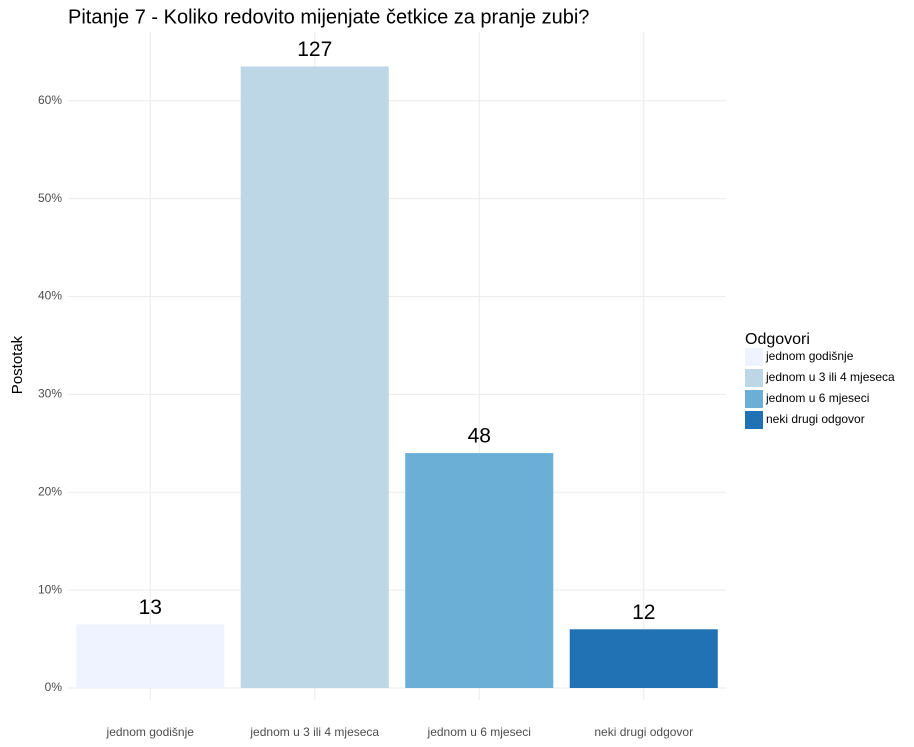 The height and width of the screenshot is (747, 914). I want to click on x-tick-label: jednom godišnje, so click(150, 732).